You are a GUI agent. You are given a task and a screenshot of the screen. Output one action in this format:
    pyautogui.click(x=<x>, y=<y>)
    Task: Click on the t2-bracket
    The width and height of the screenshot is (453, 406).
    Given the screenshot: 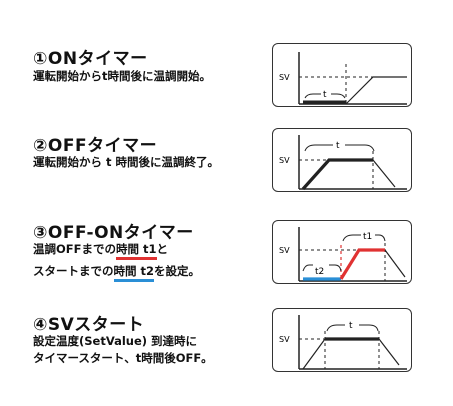 What is the action you would take?
    pyautogui.click(x=322, y=268)
    